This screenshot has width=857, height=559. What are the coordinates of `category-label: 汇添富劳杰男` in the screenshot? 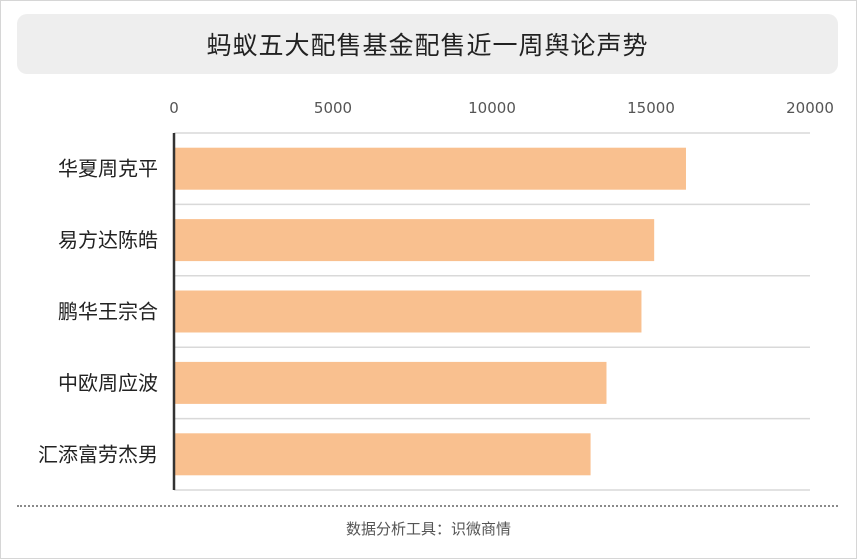 It's located at (98, 454).